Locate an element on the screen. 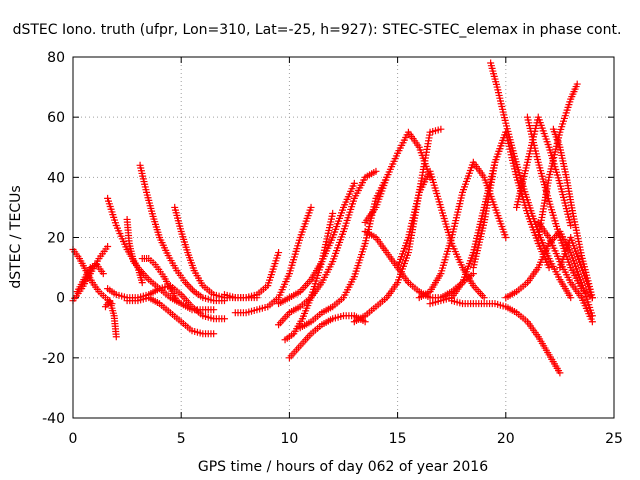 The width and height of the screenshot is (640, 480). x-tick-label: 0 is located at coordinates (73, 439).